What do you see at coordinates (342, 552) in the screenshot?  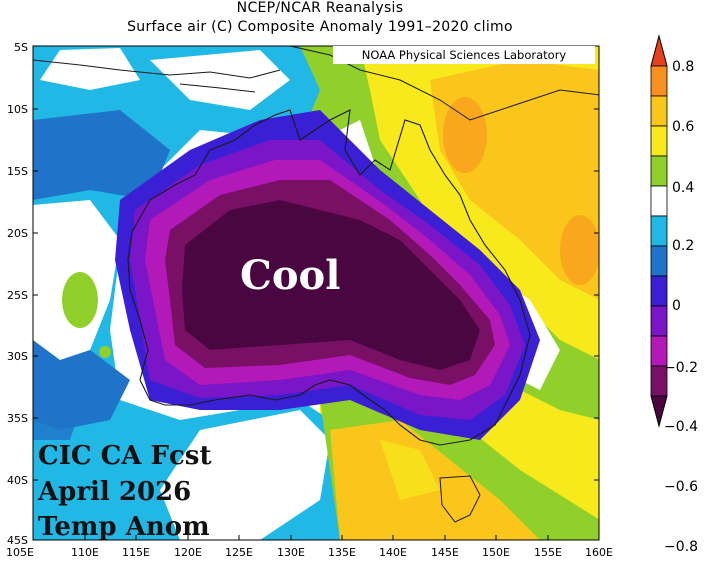 I see `lon-label: 135E` at bounding box center [342, 552].